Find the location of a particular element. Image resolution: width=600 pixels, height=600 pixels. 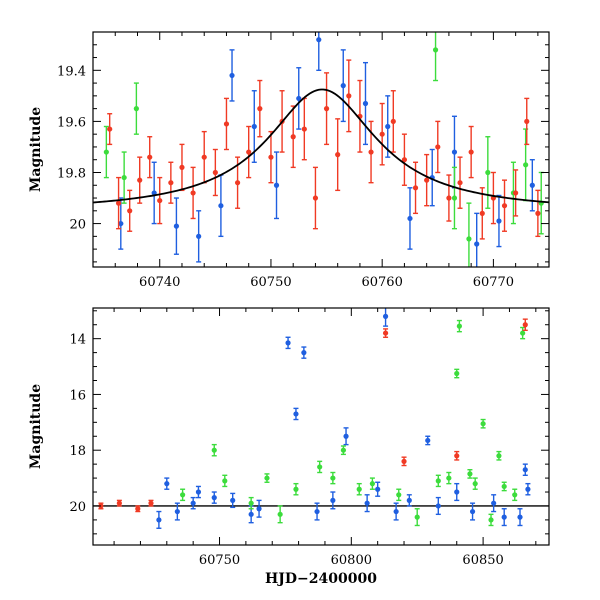

bottom-panel-y-axis-label: Magnitude is located at coordinates (36, 426).